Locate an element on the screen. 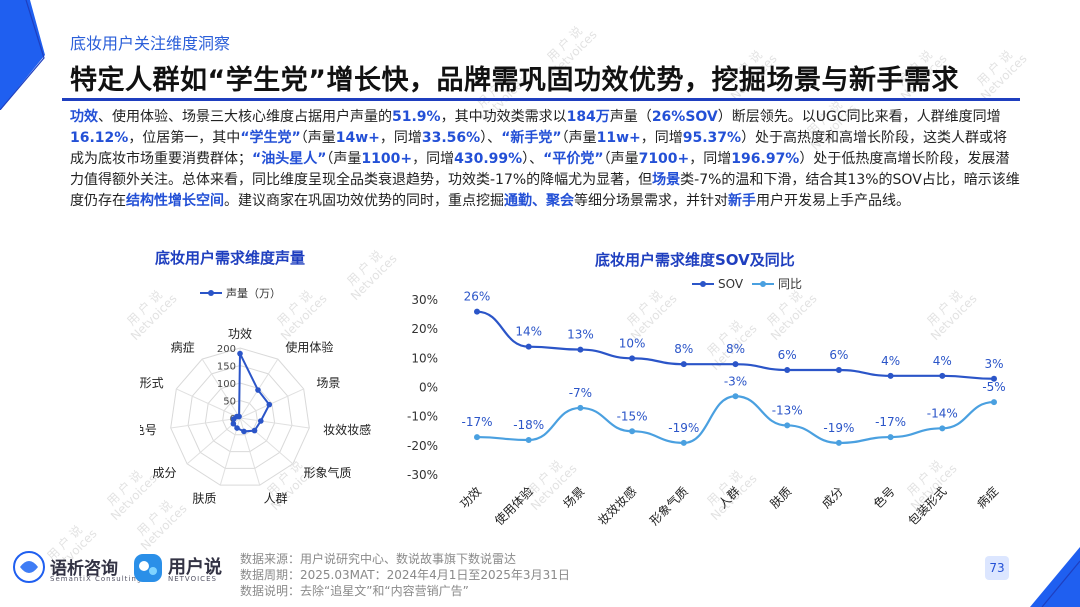 The image size is (1080, 607). line-data-label: 6% is located at coordinates (838, 355).